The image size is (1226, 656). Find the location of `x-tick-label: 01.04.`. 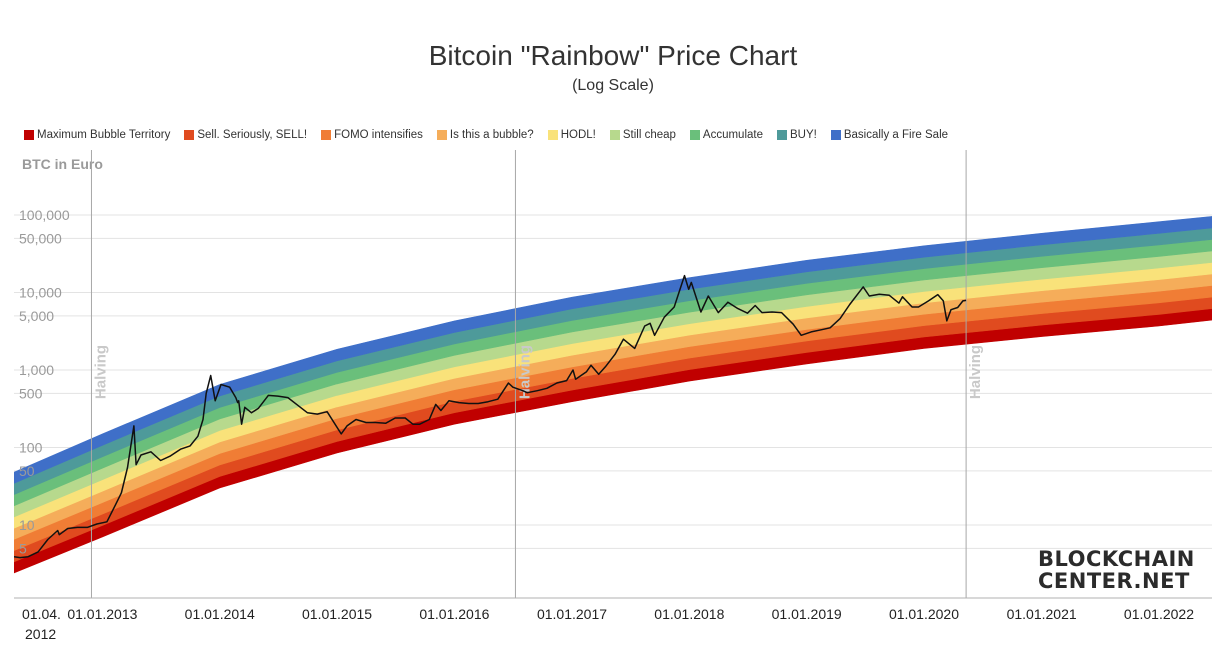

x-tick-label: 01.04. is located at coordinates (41, 614).